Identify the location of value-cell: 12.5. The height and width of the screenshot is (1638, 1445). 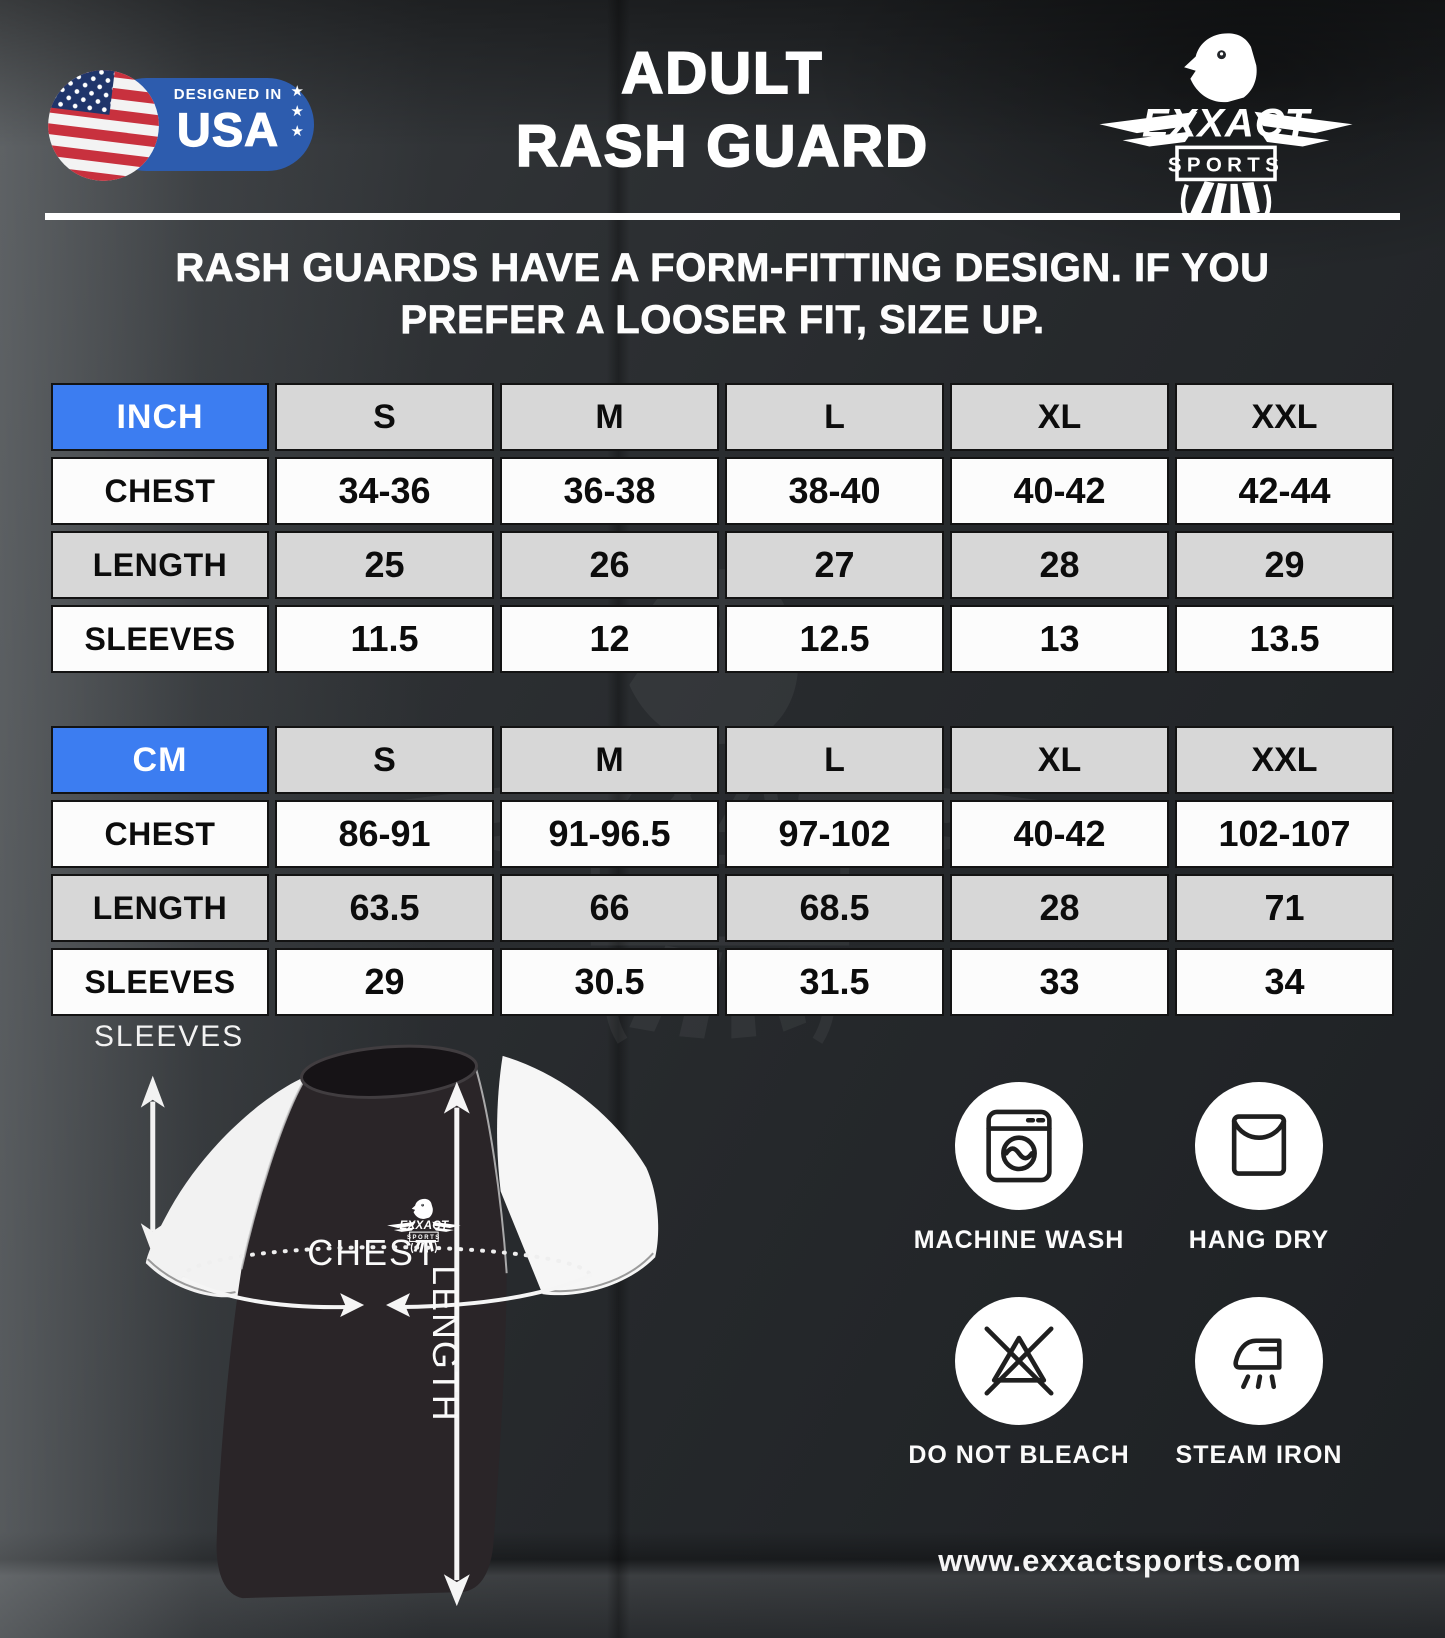
(834, 639).